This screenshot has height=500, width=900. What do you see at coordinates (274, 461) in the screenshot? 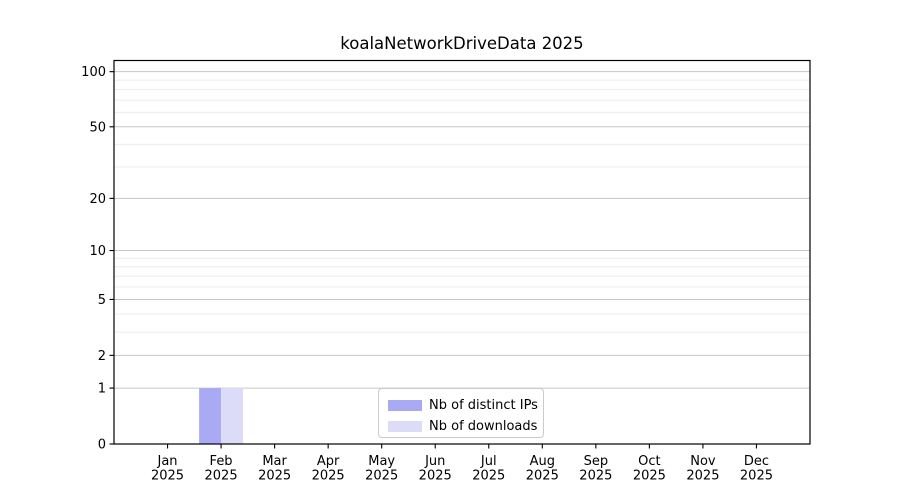
I see `x-tick-label-month-mar: Mar` at bounding box center [274, 461].